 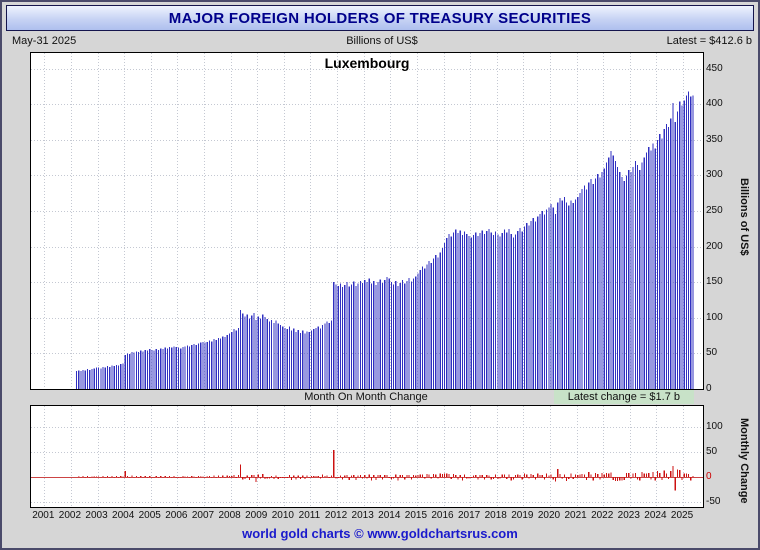 What do you see at coordinates (176, 515) in the screenshot?
I see `x-tick-label: 2006` at bounding box center [176, 515].